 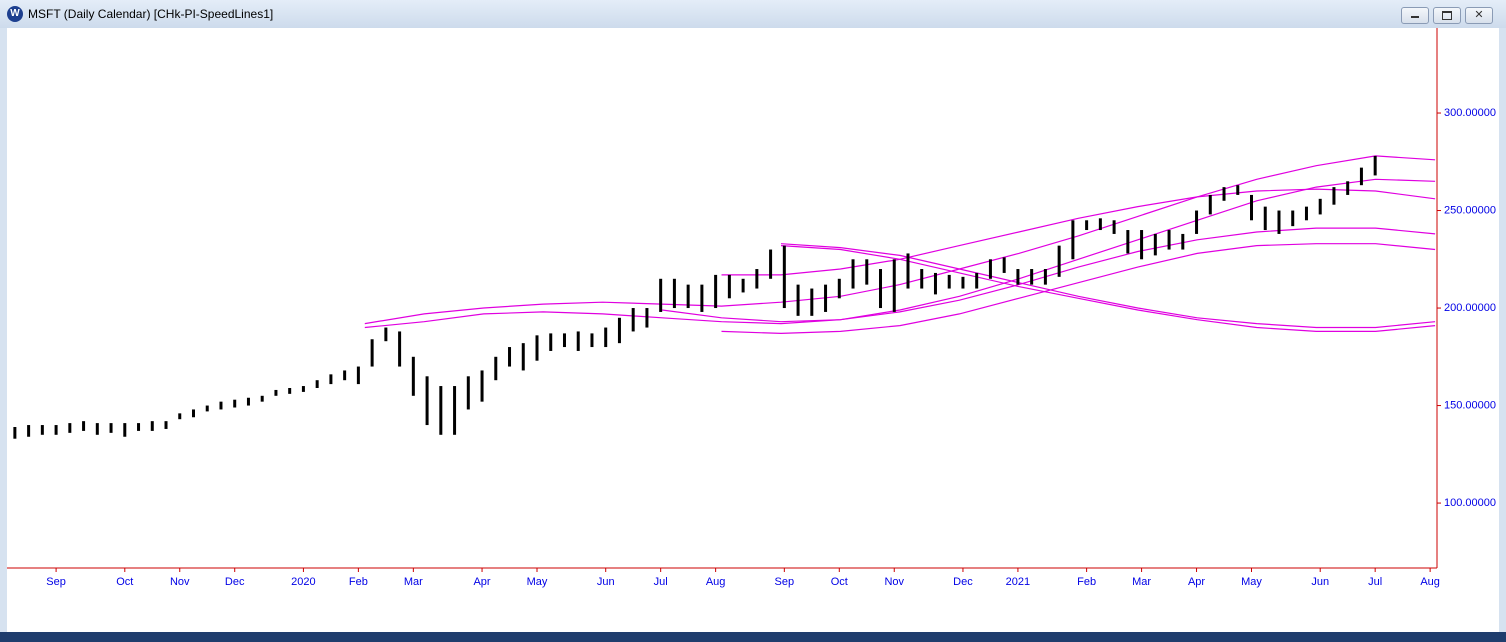 What do you see at coordinates (15, 14) in the screenshot?
I see `app-icon: W` at bounding box center [15, 14].